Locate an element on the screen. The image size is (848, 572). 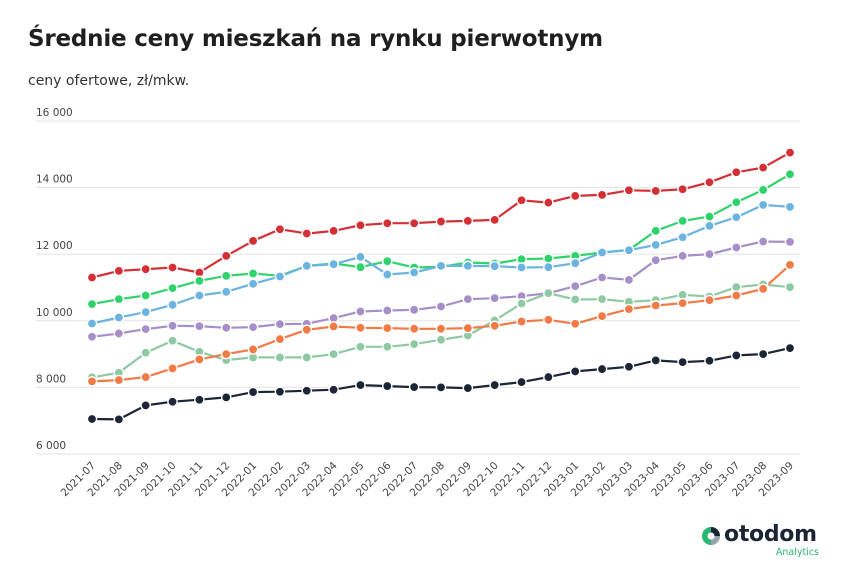
y-tick-label: 8 000 is located at coordinates (51, 379).